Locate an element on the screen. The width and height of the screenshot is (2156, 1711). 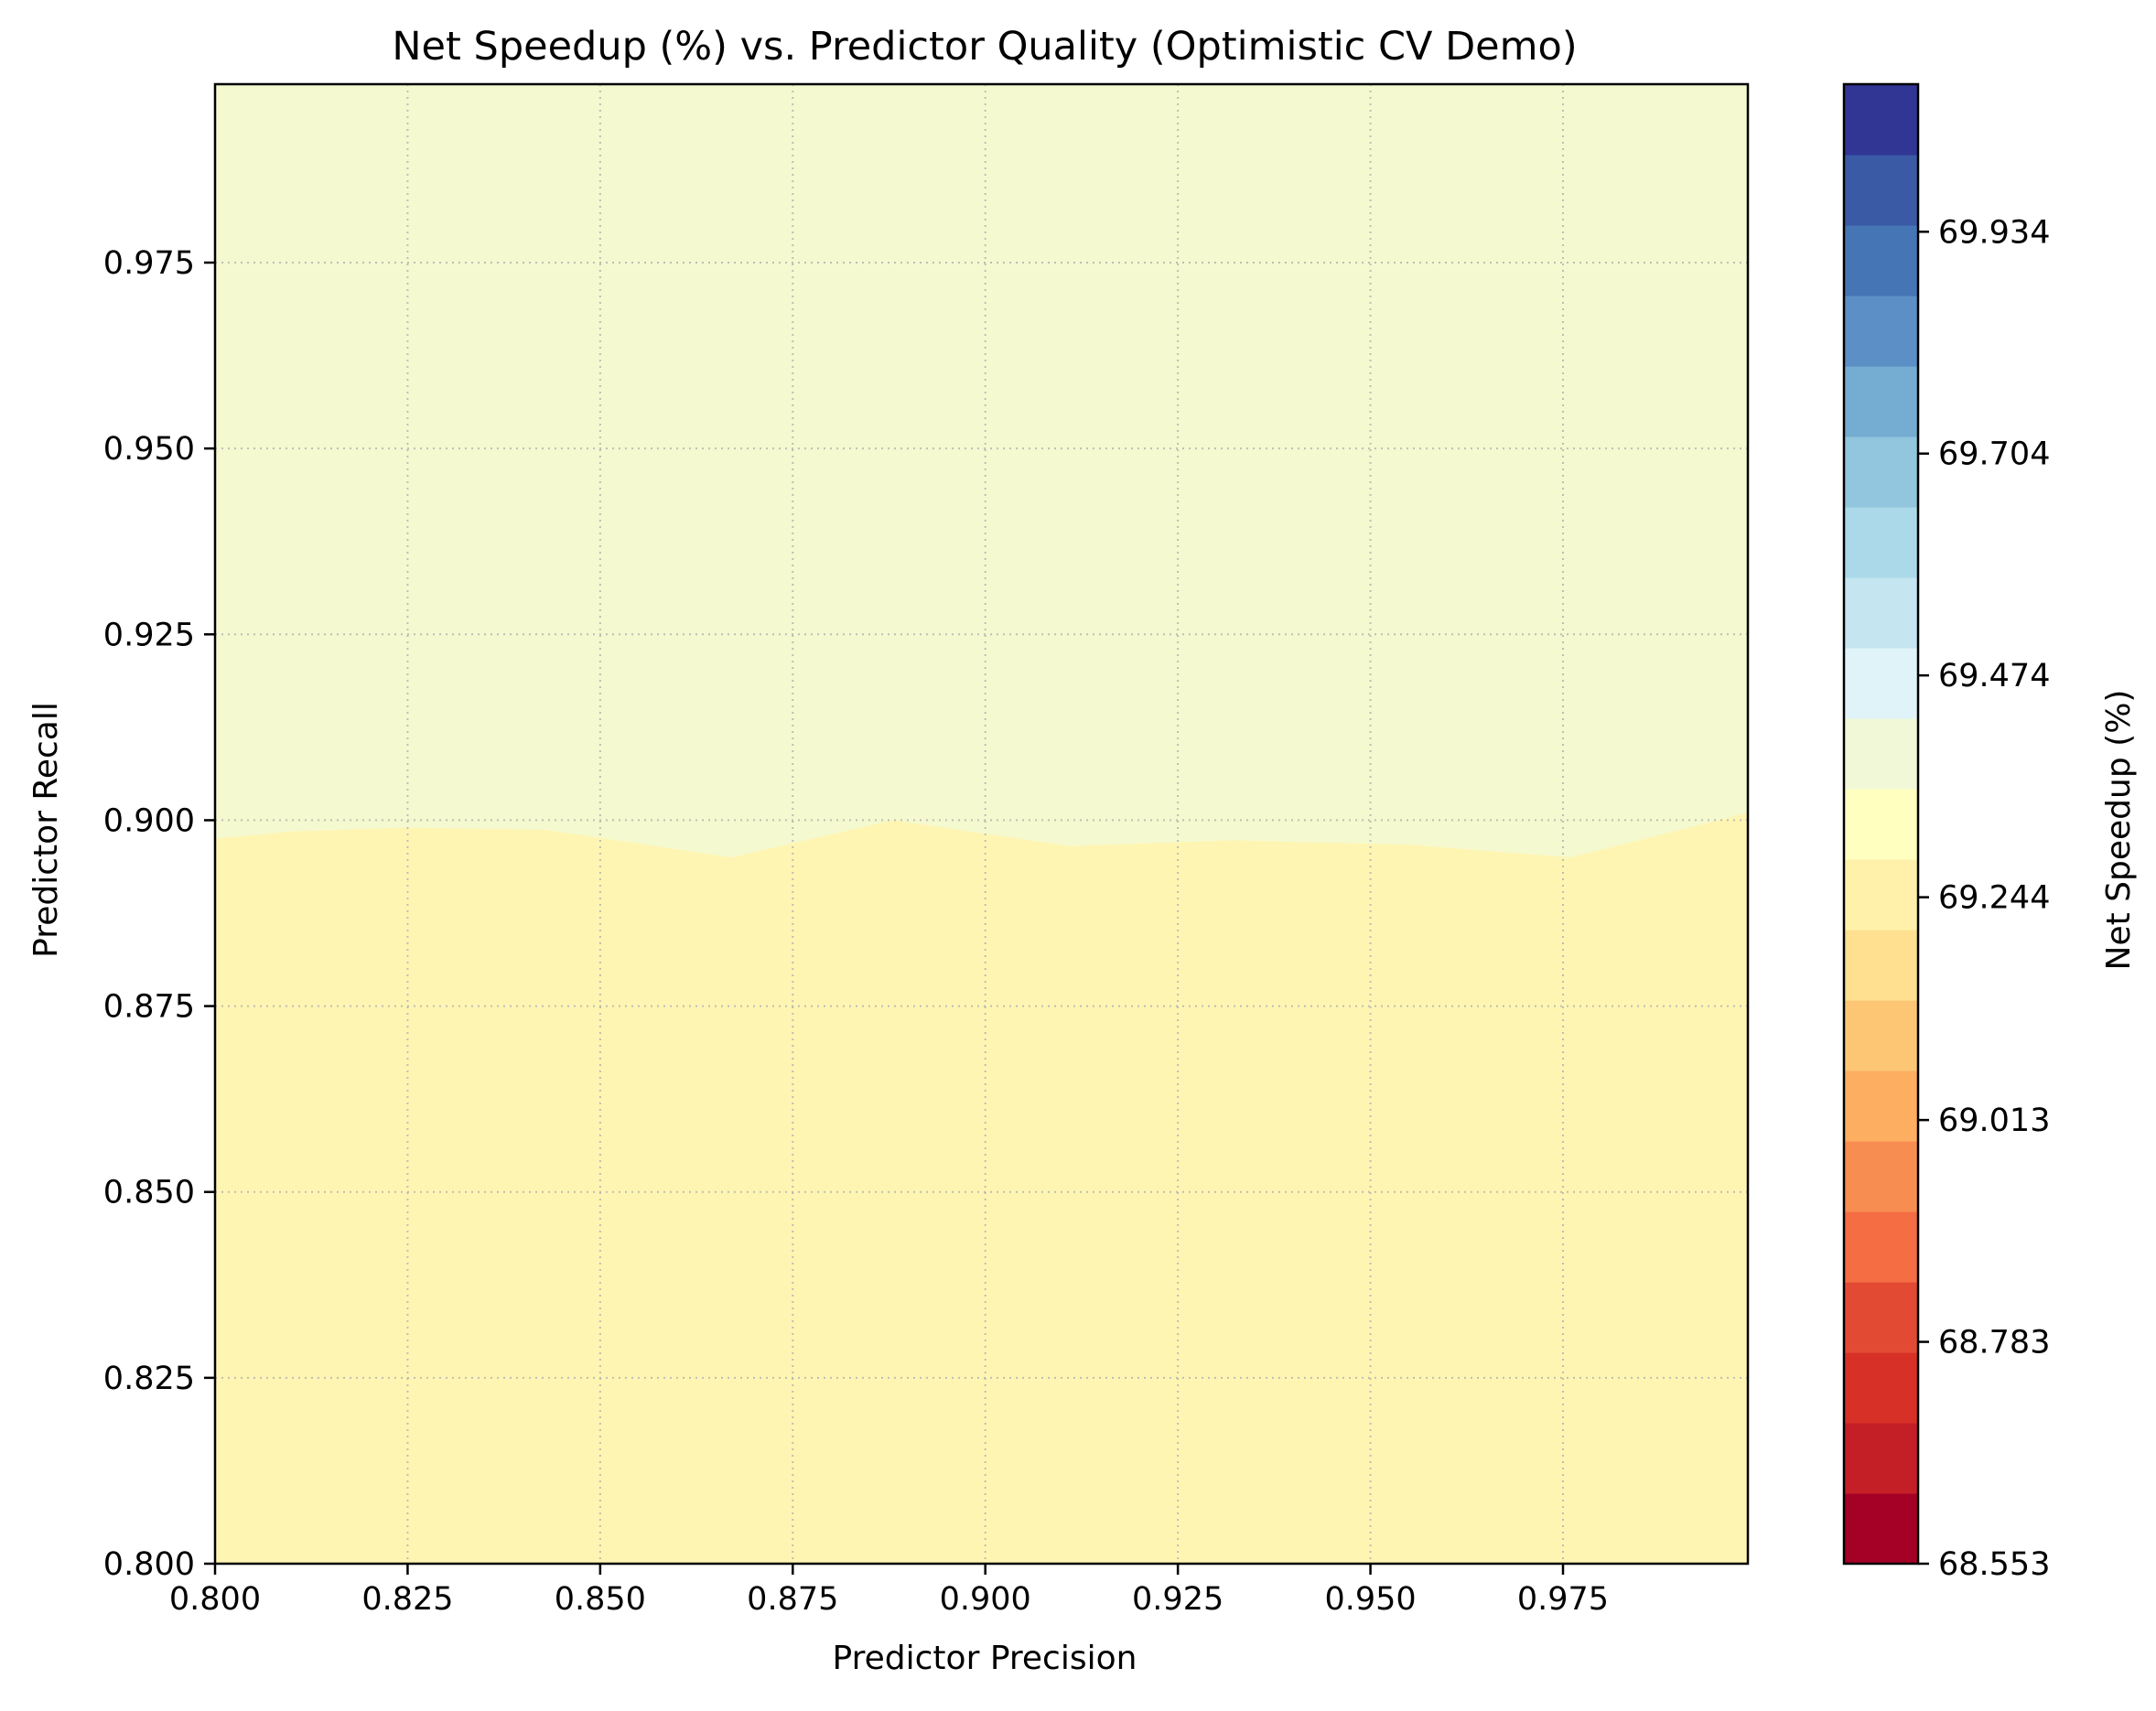
colorbar-tick-label: 68.553 is located at coordinates (1994, 1564).